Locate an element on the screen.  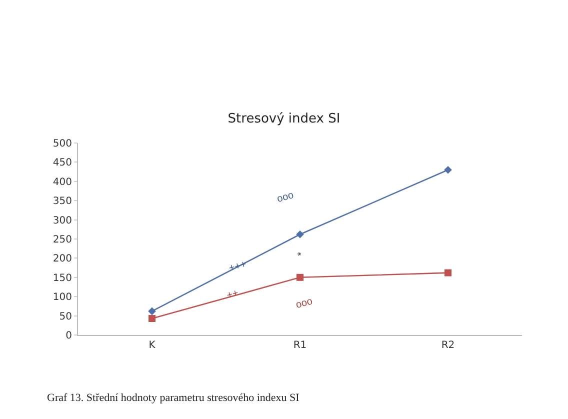
annotation: +++ is located at coordinates (238, 266).